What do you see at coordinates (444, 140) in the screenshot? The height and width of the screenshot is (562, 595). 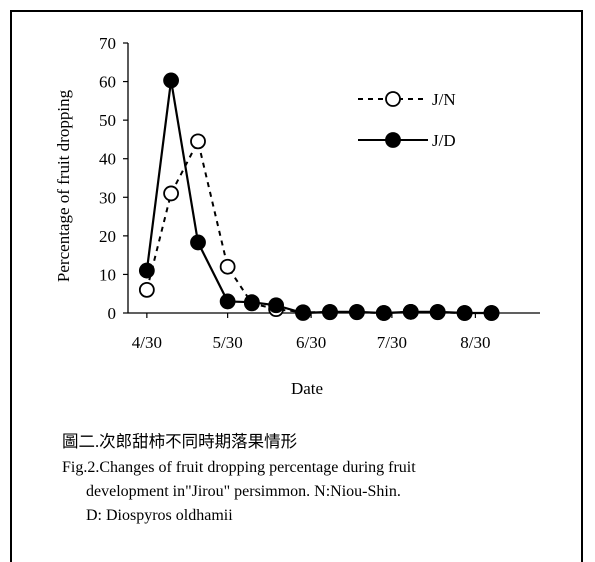 I see `legend-label: J/D` at bounding box center [444, 140].